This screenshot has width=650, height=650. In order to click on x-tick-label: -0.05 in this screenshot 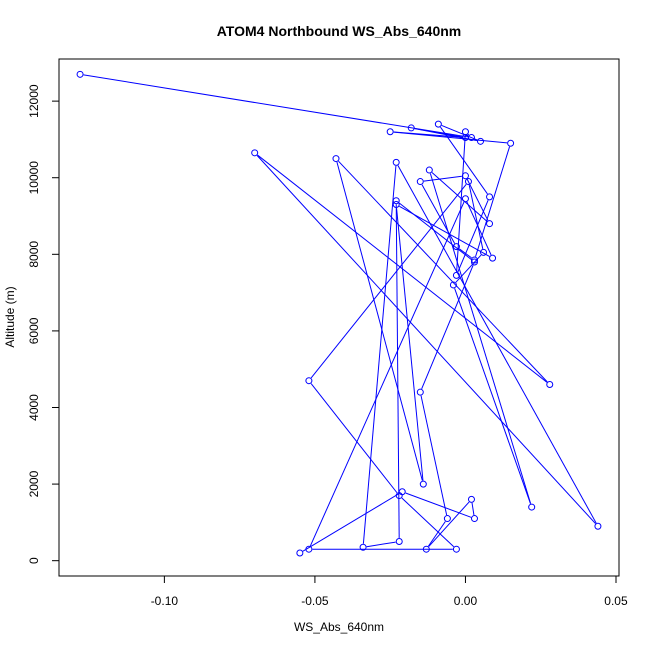, I will do `click(315, 601)`.